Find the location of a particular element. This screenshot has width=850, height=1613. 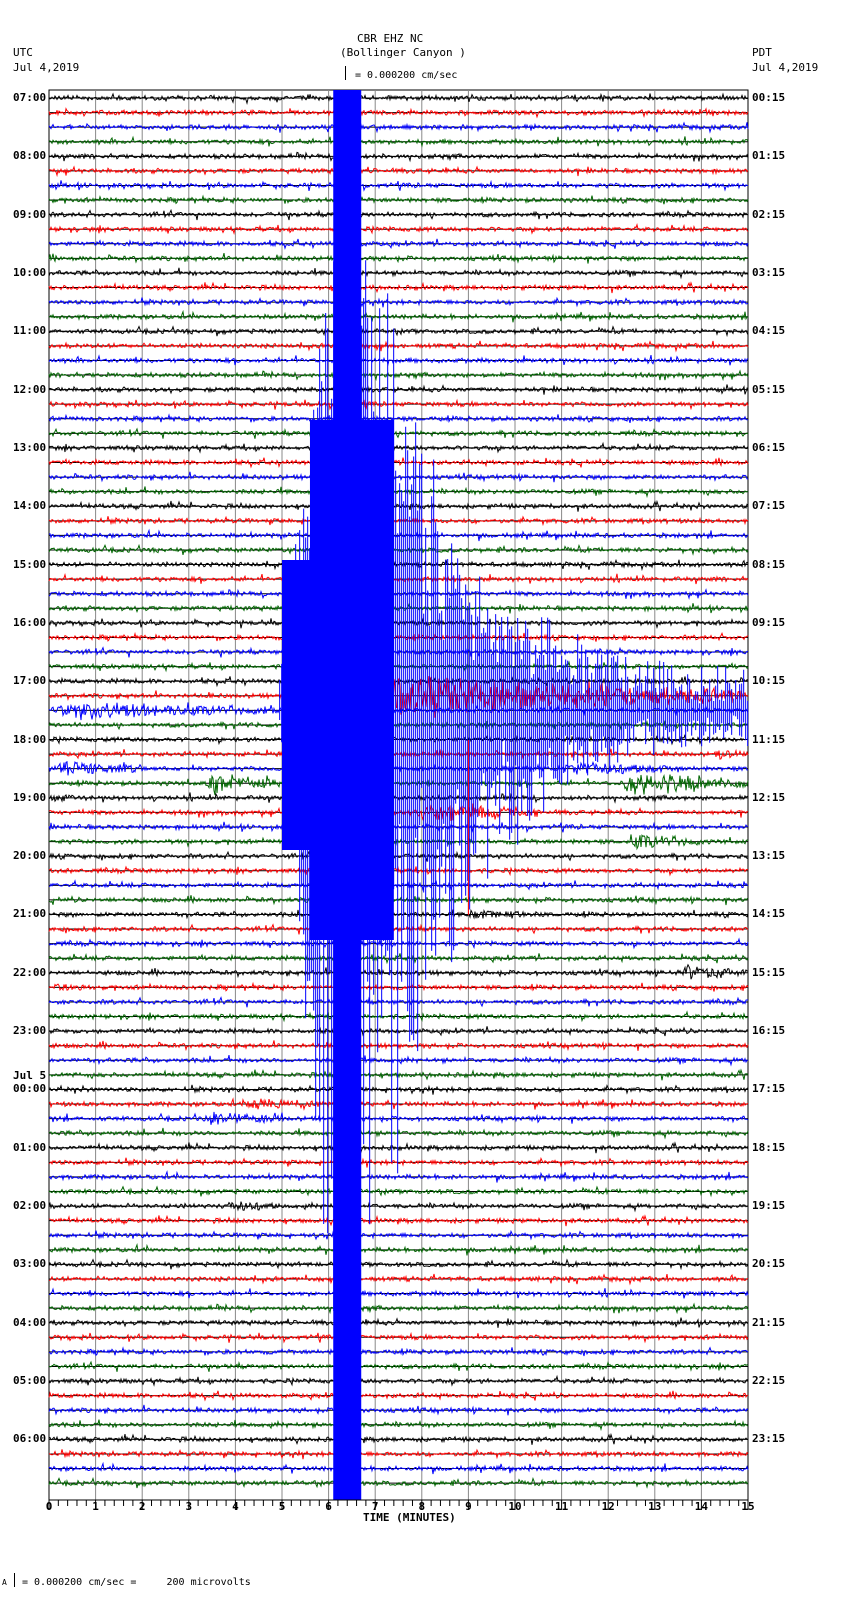

right-date-label: Jul 4,2019 is located at coordinates (785, 67).